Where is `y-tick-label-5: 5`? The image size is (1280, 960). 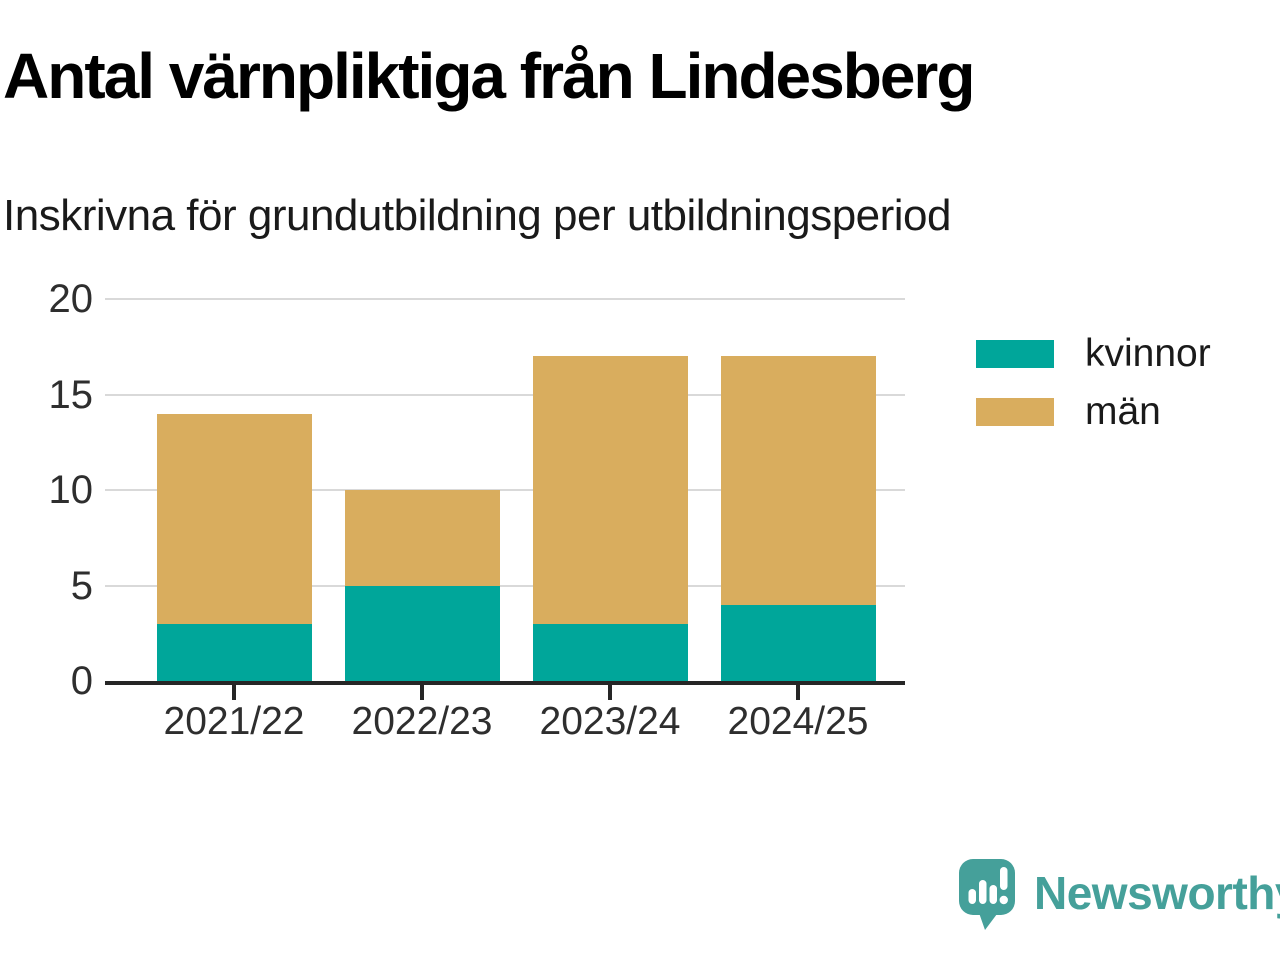
y-tick-label-5: 5 is located at coordinates (81, 585).